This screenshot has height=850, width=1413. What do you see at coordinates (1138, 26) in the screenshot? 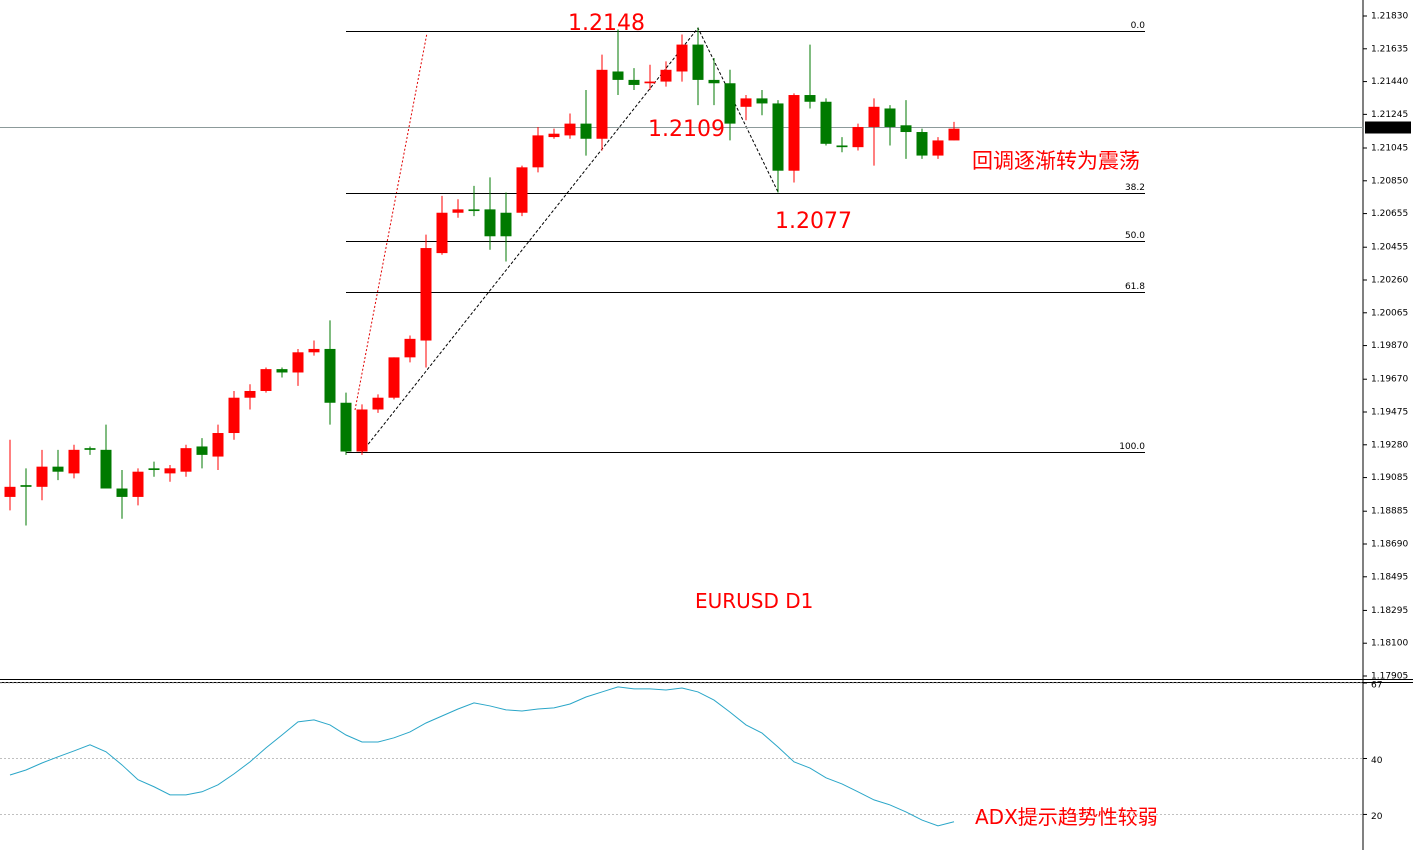
I see `fib-label: 0.0` at bounding box center [1138, 26].